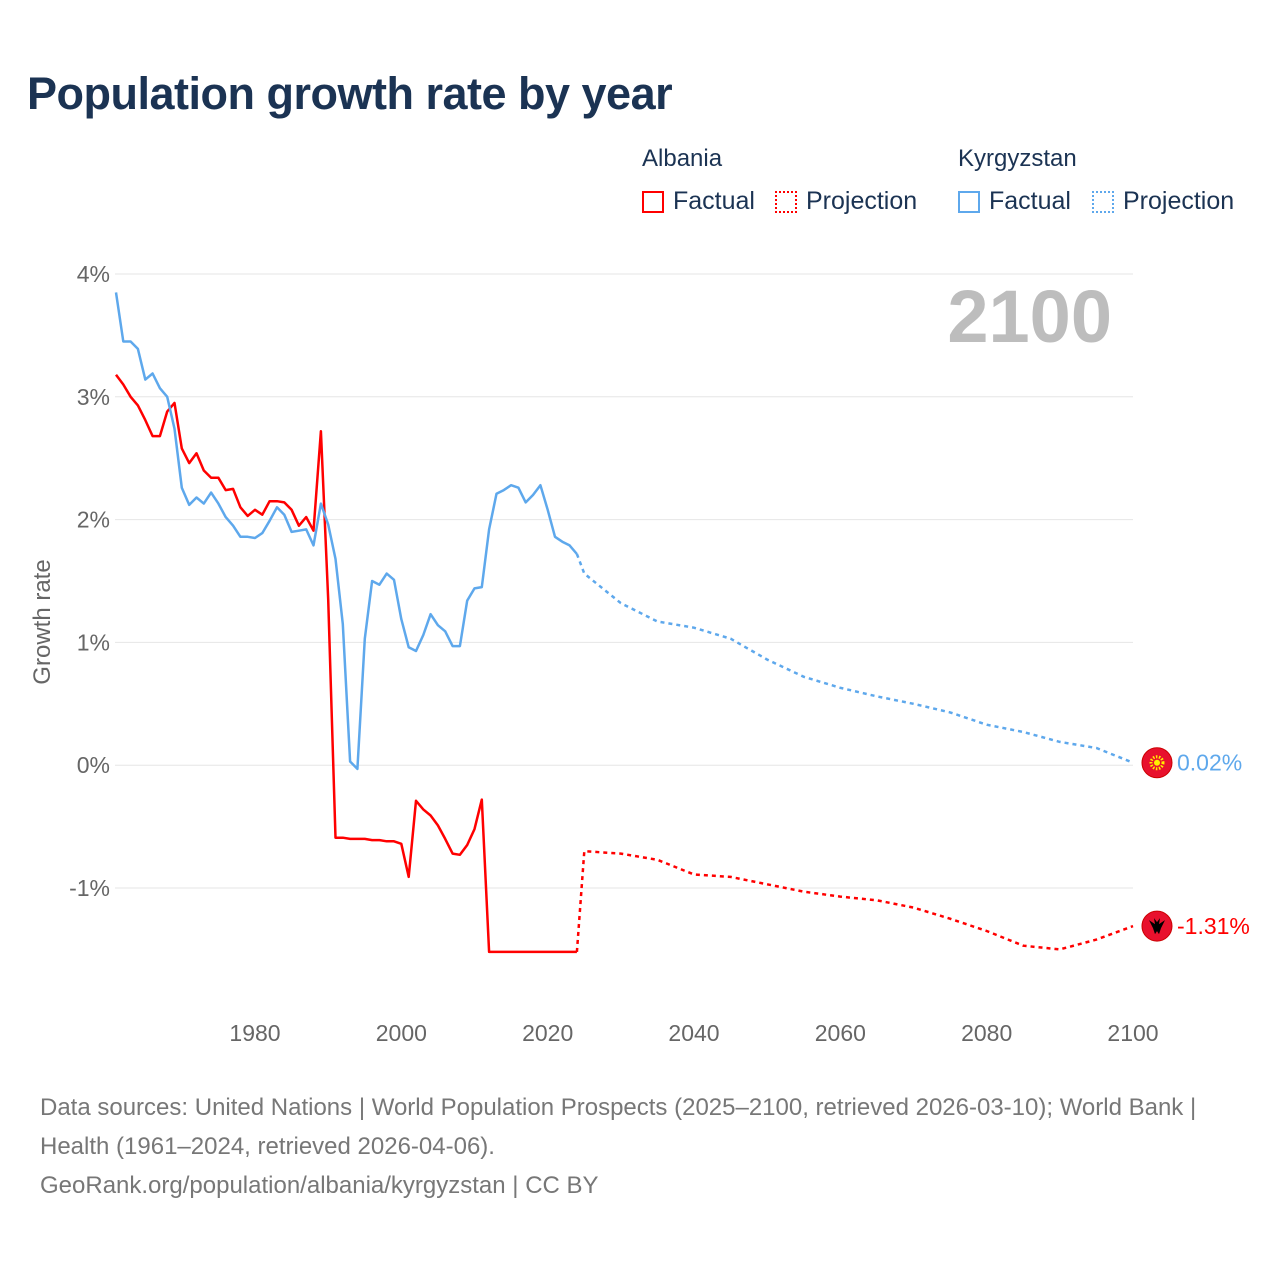  I want to click on y-tick-label: 3%, so click(93, 397).